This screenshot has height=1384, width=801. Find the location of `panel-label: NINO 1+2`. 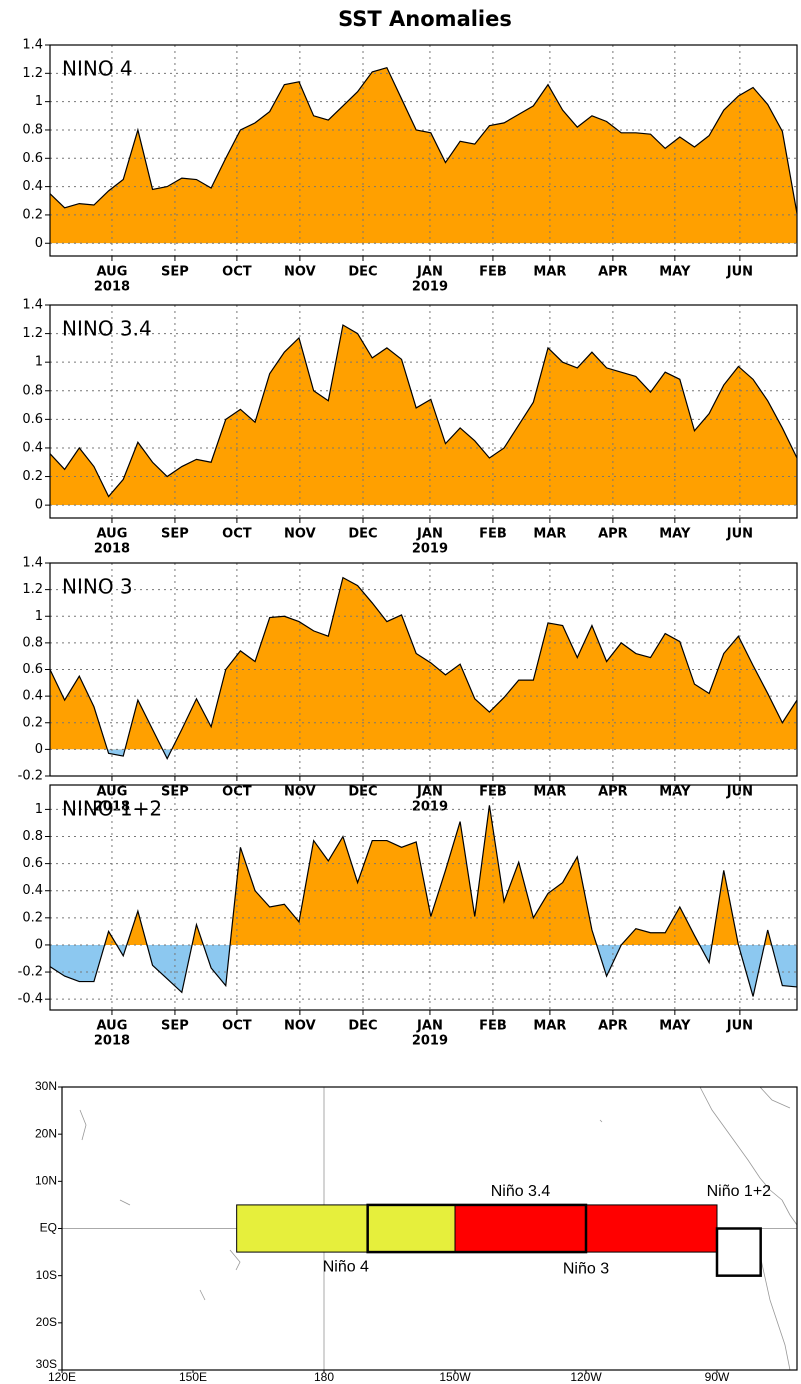

panel-label: NINO 1+2 is located at coordinates (112, 809).